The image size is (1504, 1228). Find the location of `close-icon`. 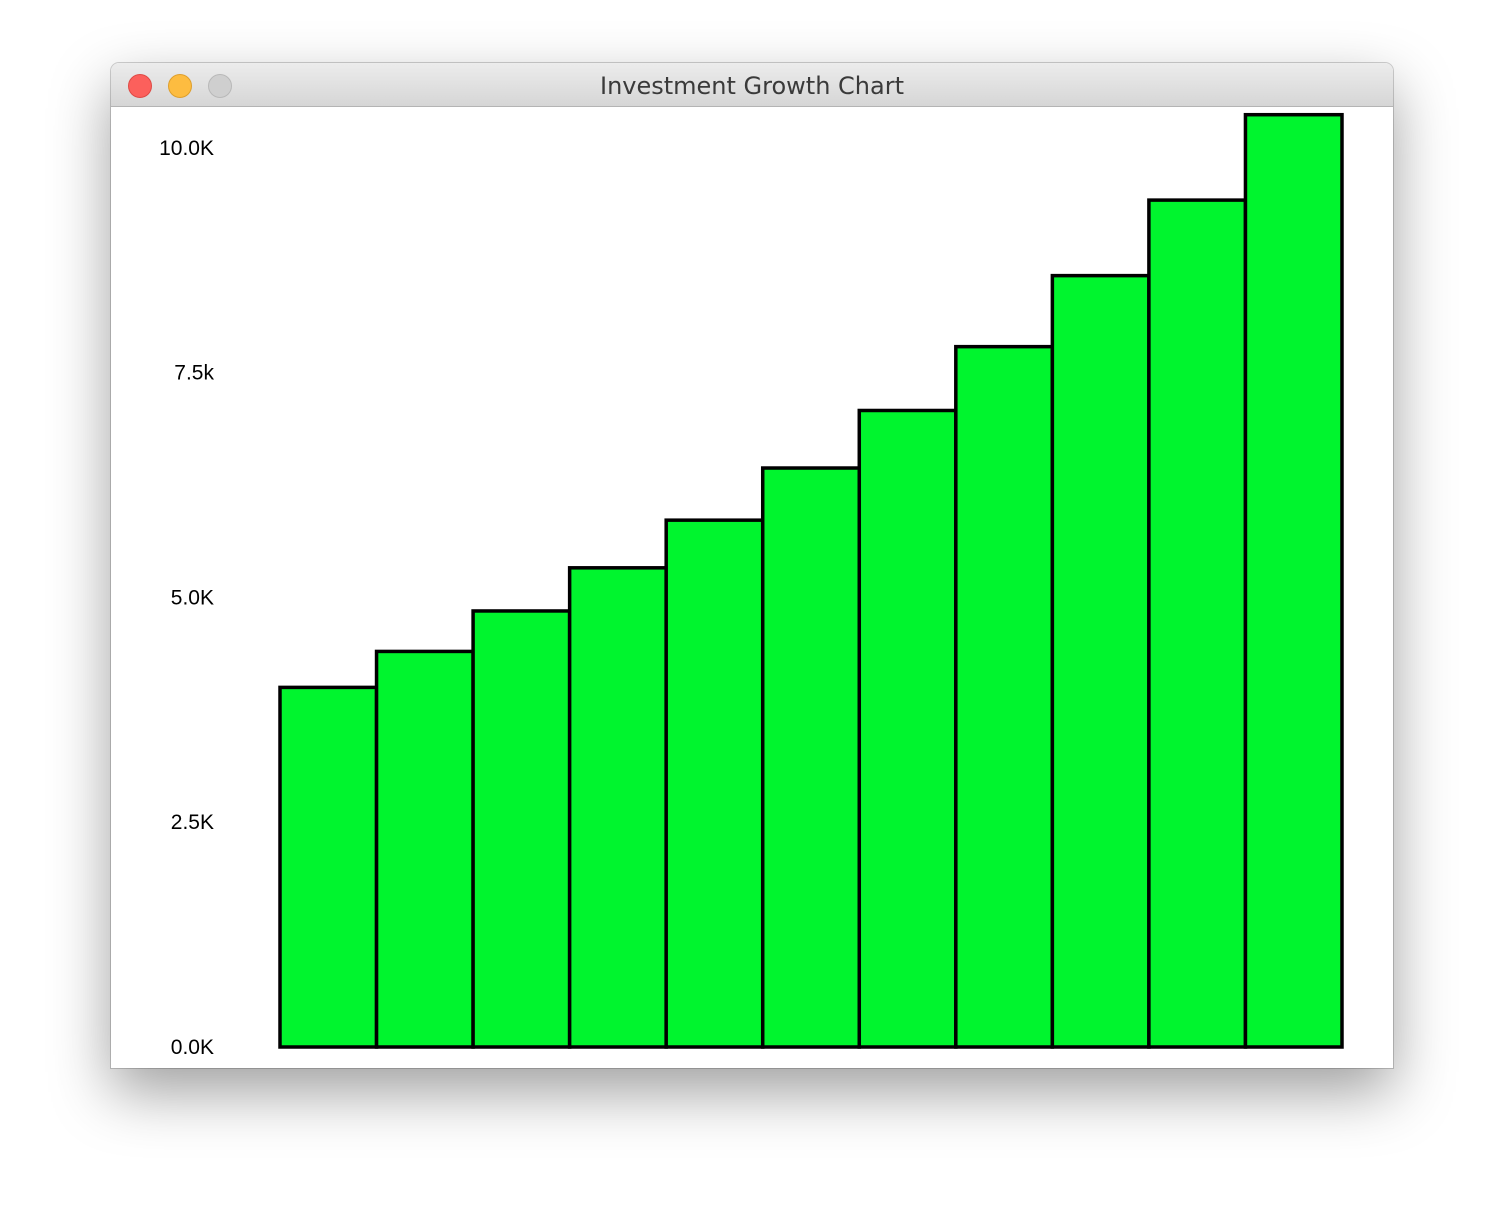

close-icon is located at coordinates (140, 86).